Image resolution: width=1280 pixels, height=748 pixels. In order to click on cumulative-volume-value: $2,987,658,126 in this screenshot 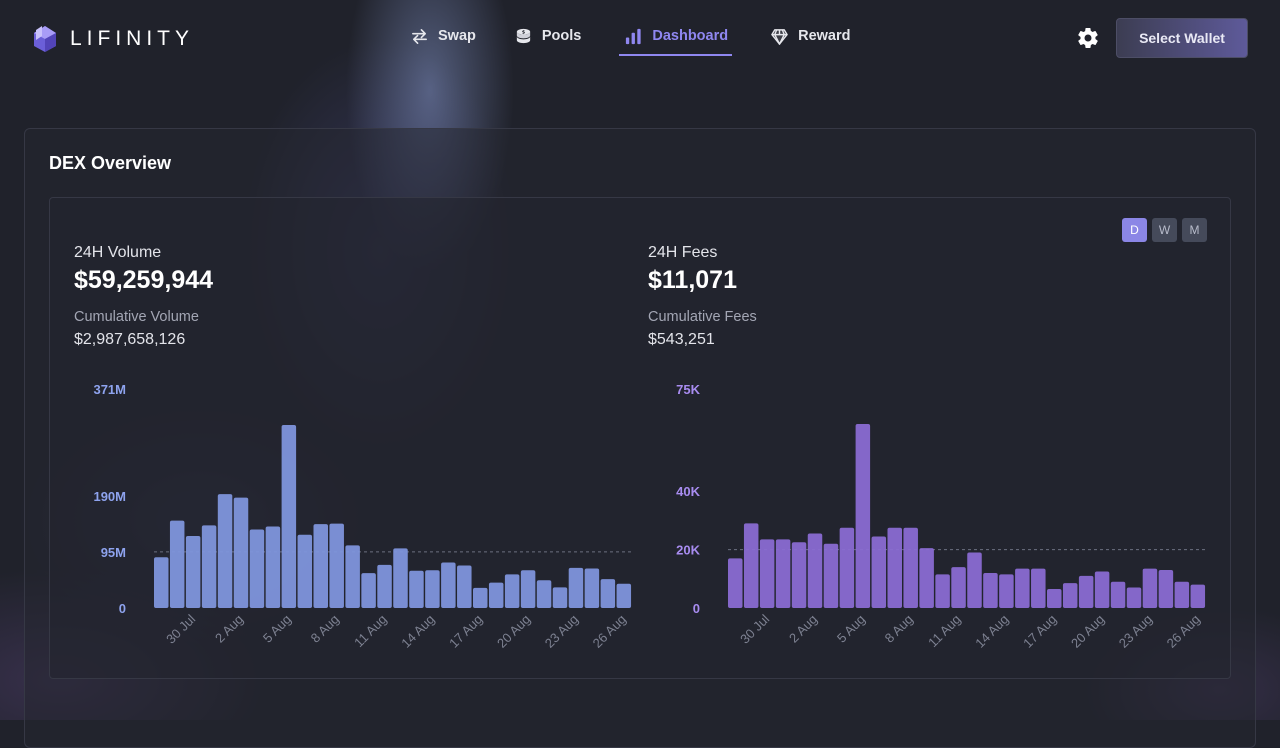, I will do `click(143, 340)`.